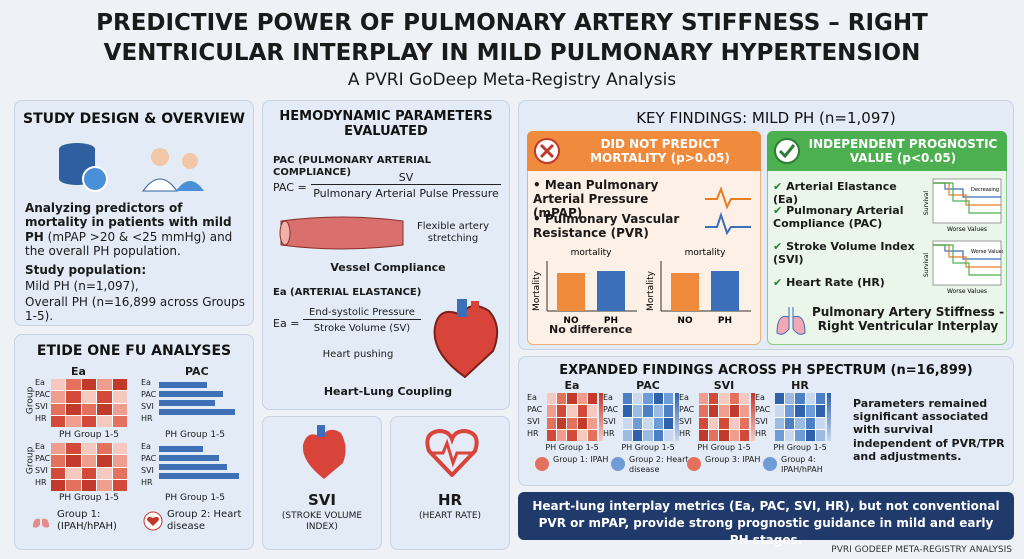 Image resolution: width=1024 pixels, height=559 pixels. What do you see at coordinates (322, 500) in the screenshot?
I see `card-label: SVI` at bounding box center [322, 500].